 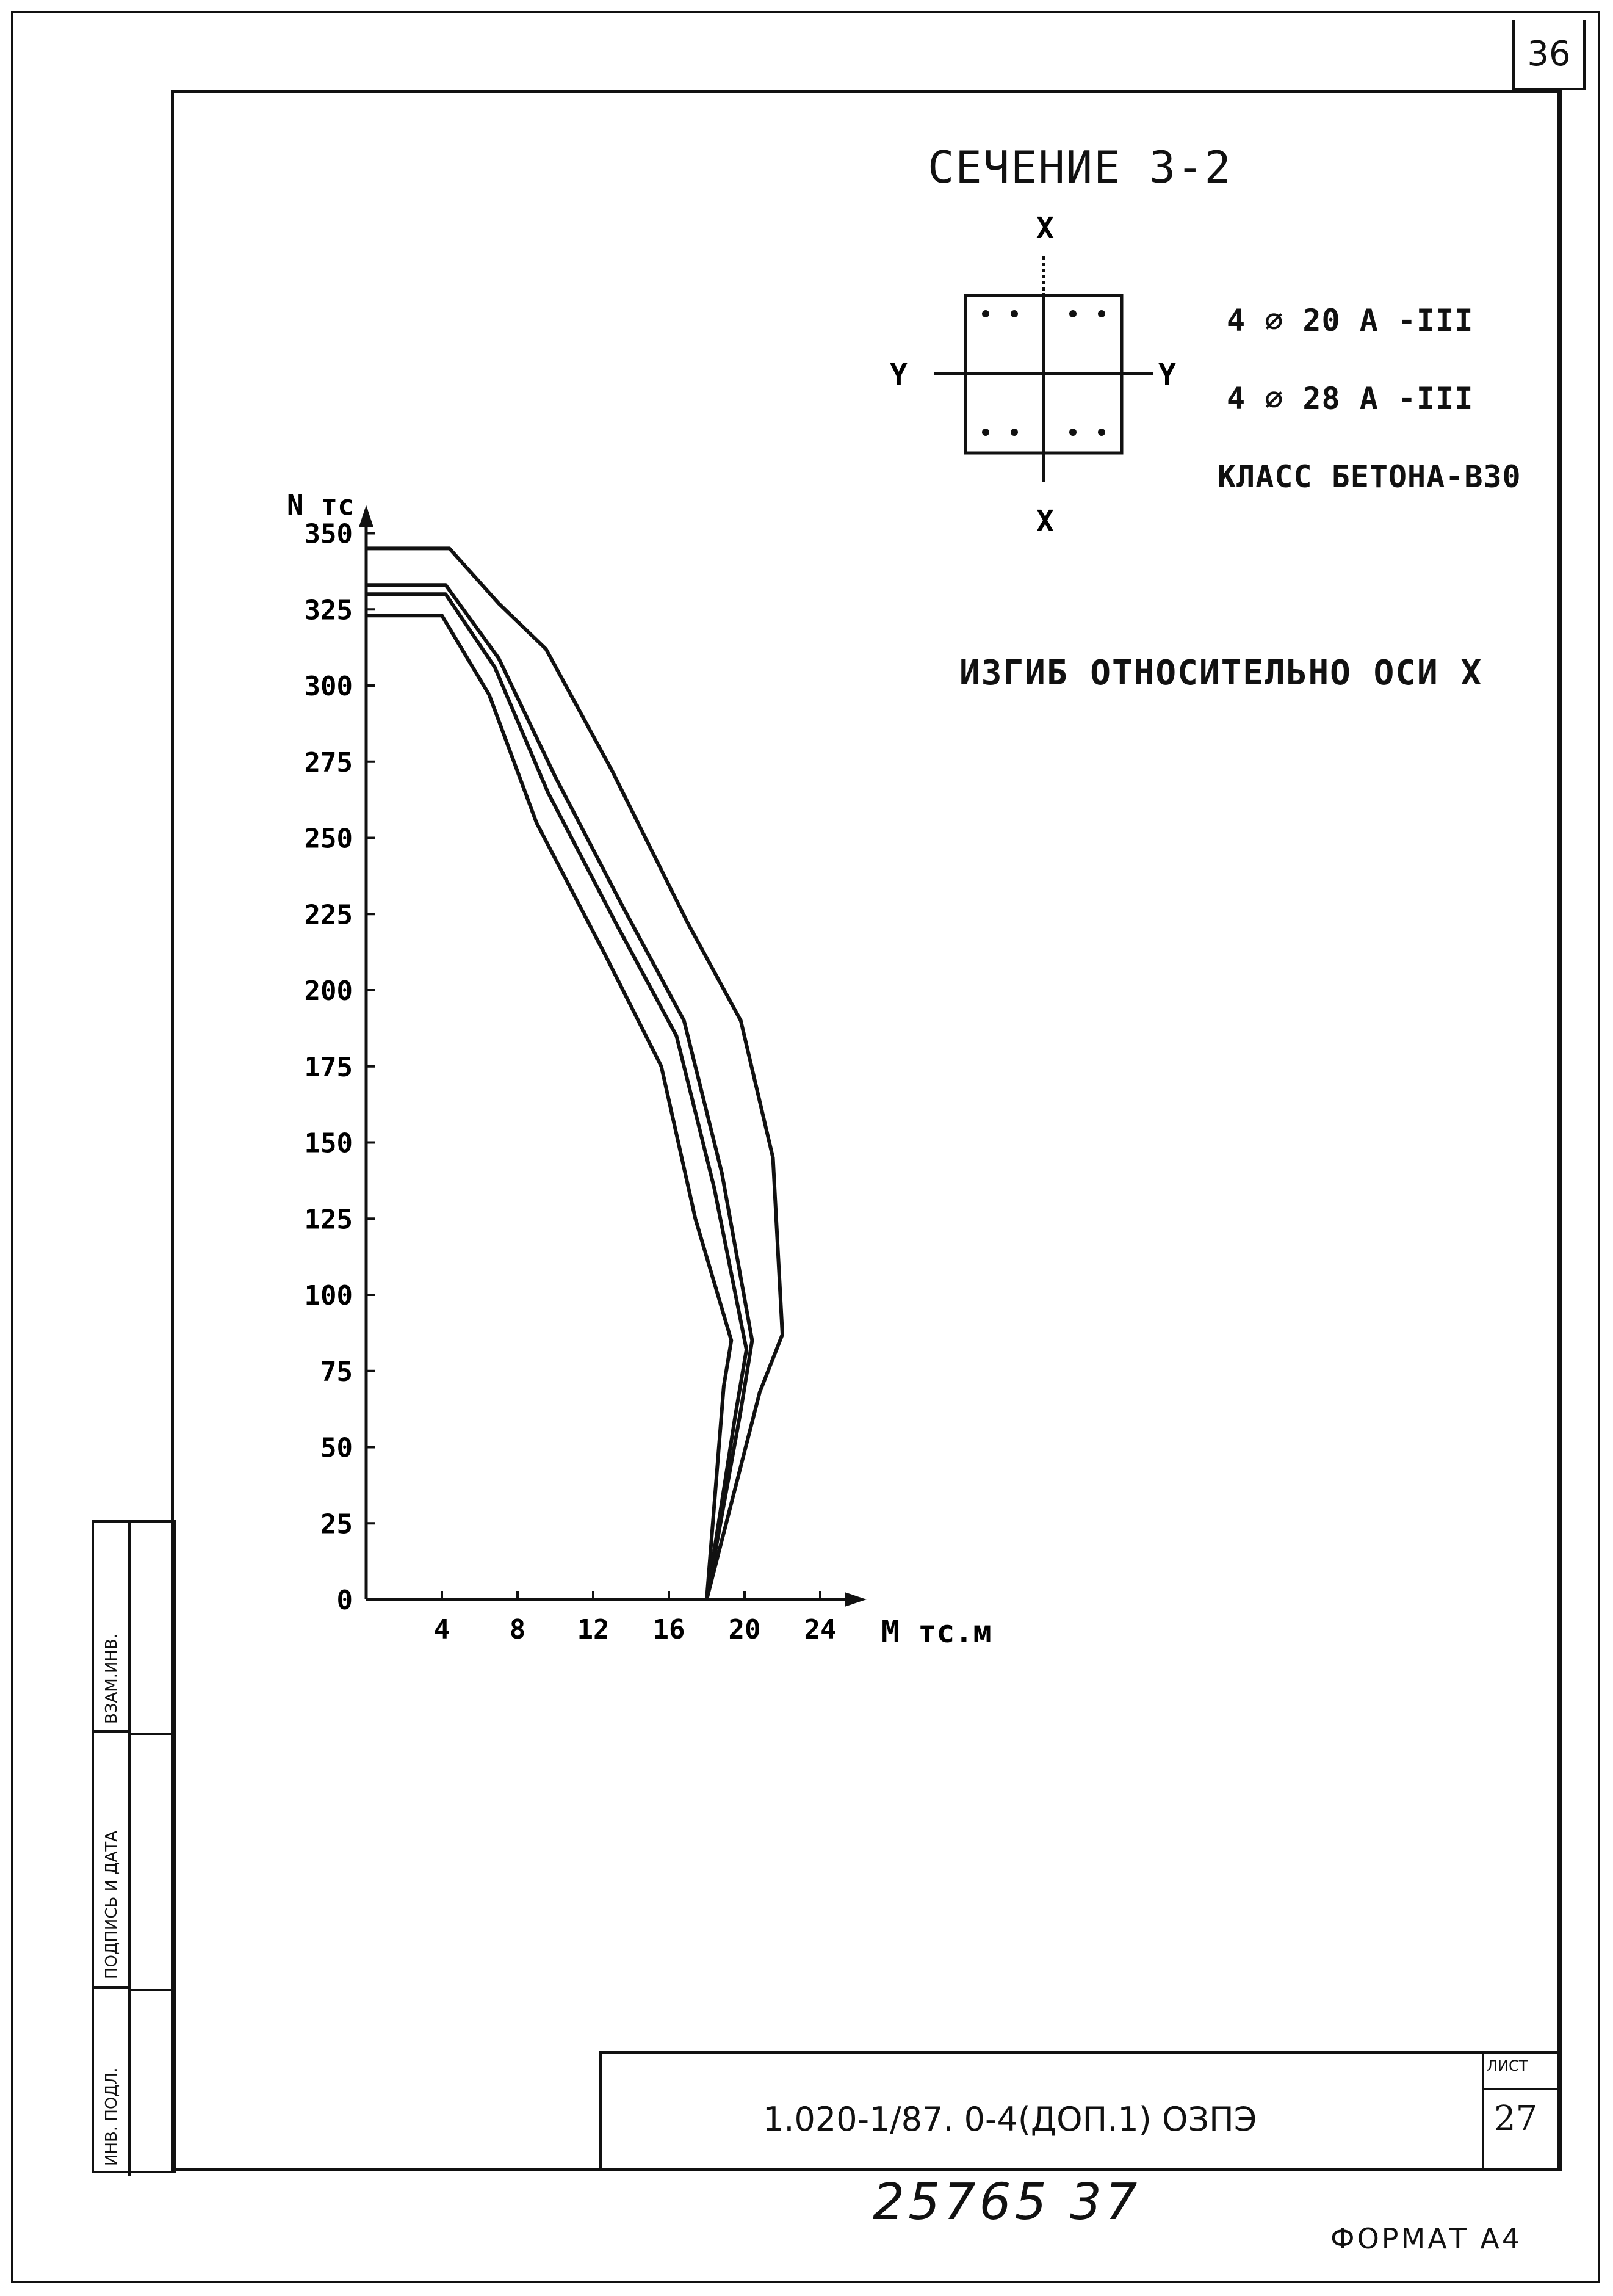 What do you see at coordinates (1427, 2238) in the screenshot?
I see `format-label: ФОРМАТ А4` at bounding box center [1427, 2238].